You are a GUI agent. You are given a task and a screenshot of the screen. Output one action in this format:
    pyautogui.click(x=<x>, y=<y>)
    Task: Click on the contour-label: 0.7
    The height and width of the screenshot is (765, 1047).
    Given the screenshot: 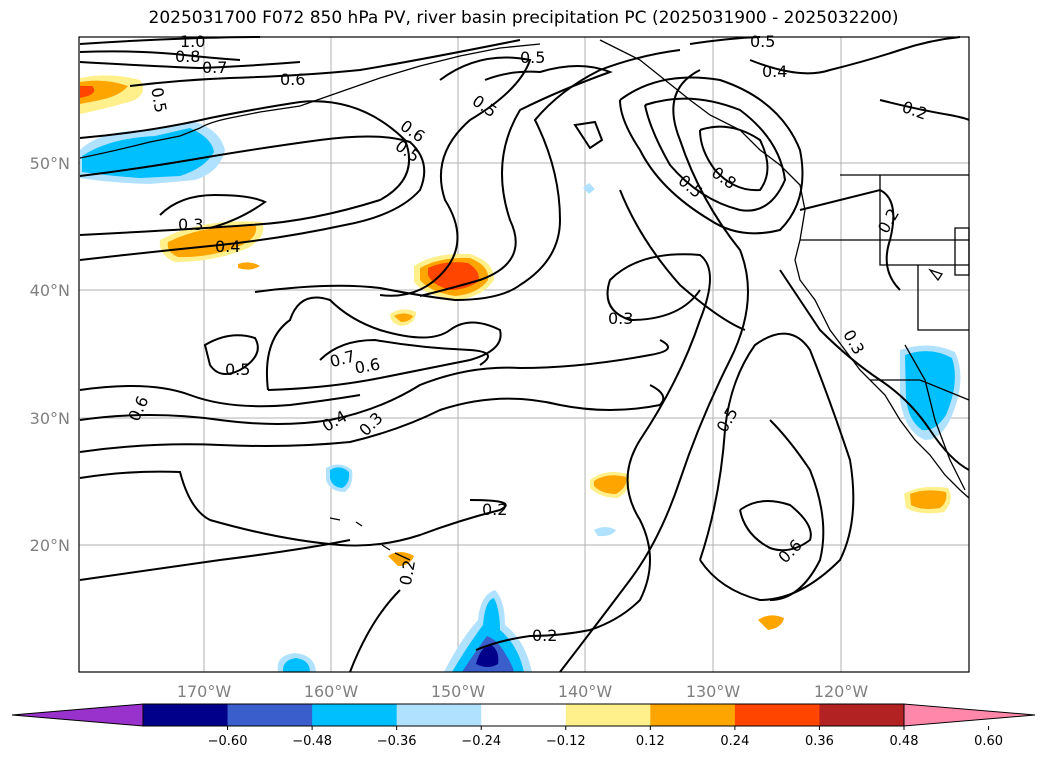 What is the action you would take?
    pyautogui.click(x=214, y=67)
    